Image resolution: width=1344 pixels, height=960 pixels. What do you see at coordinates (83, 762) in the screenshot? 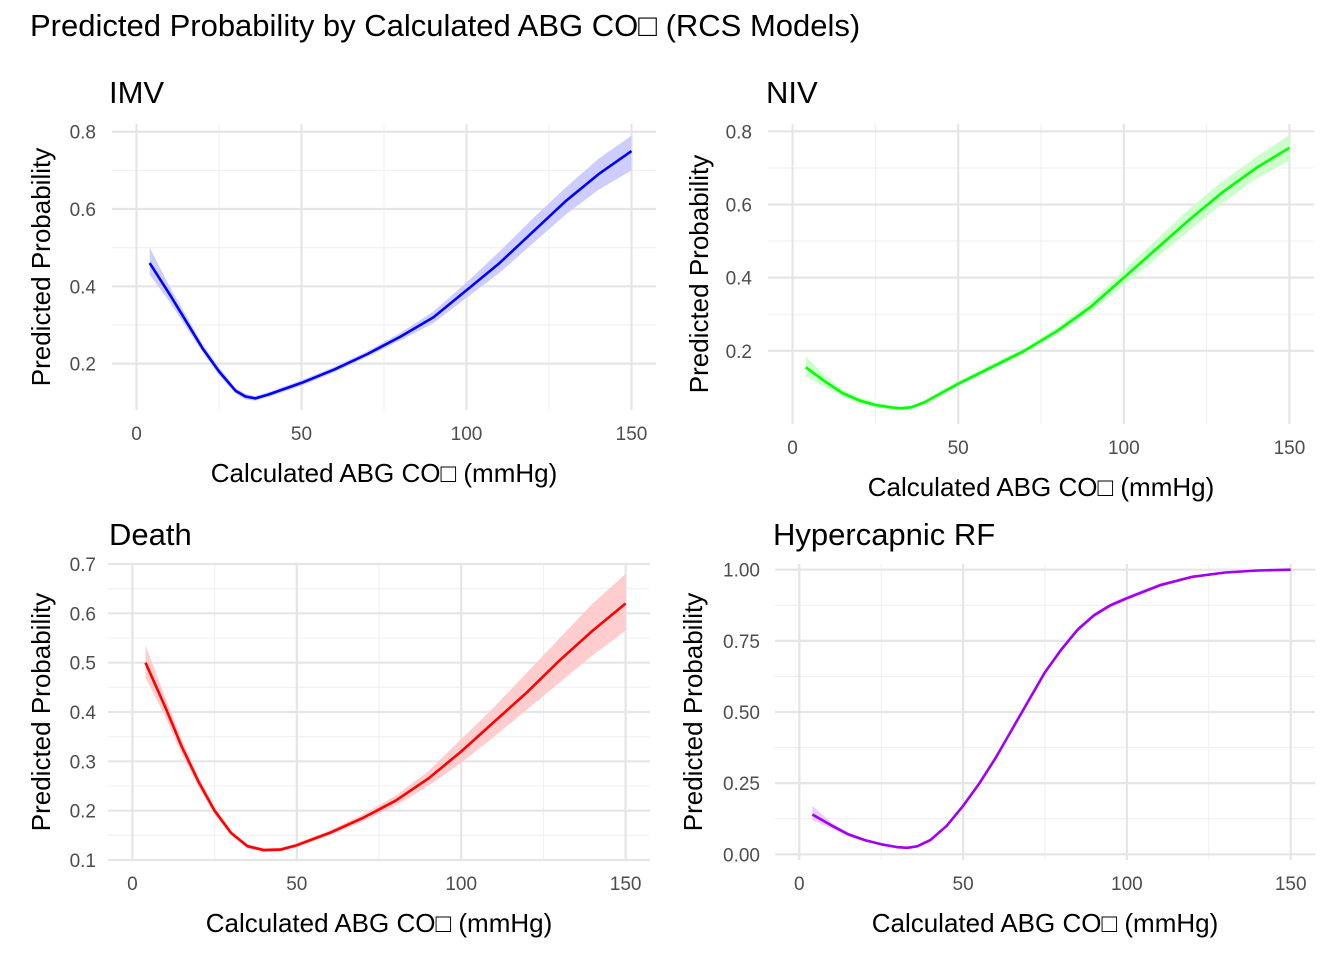
I see `y-tick-label: 0.3` at bounding box center [83, 762].